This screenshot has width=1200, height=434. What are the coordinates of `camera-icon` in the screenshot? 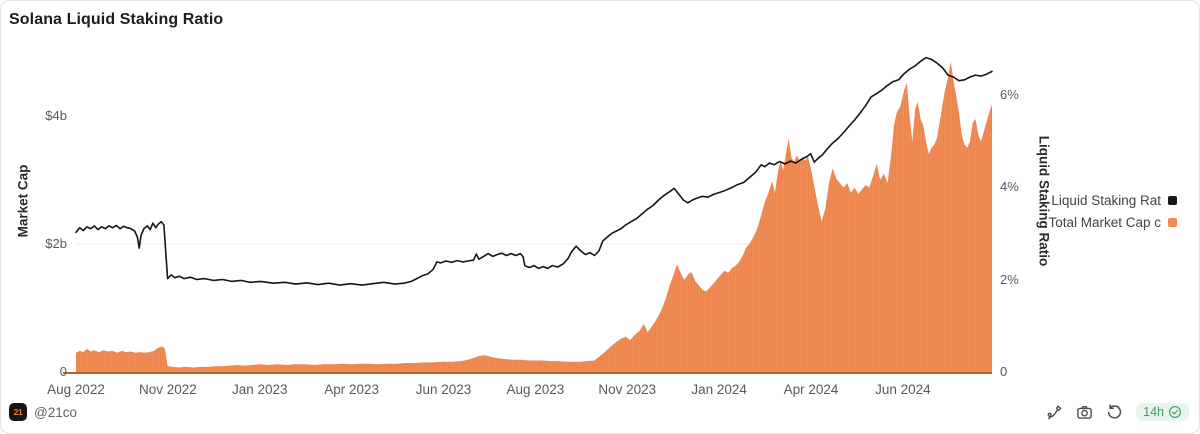 It's located at (1084, 412).